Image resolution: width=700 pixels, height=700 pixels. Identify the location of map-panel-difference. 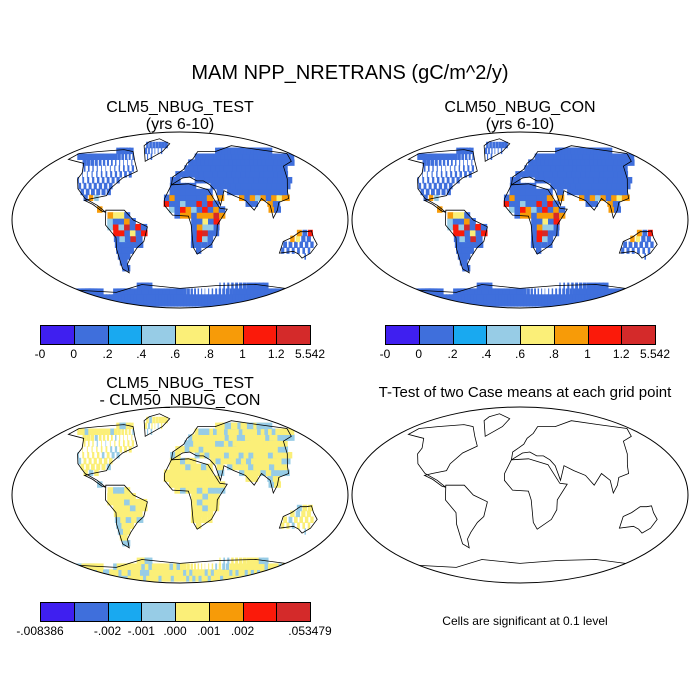
(180, 495).